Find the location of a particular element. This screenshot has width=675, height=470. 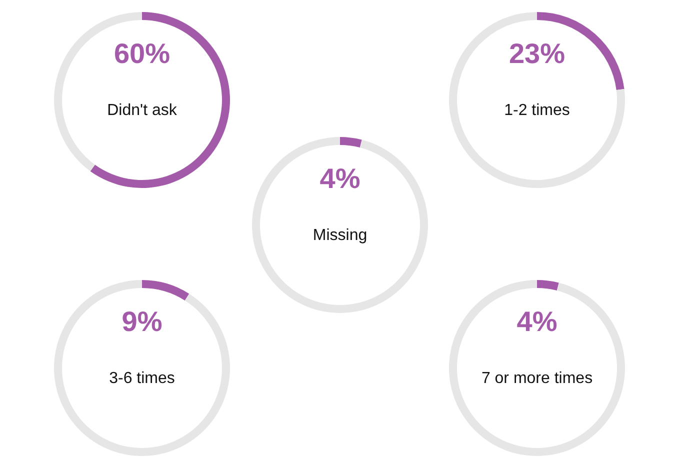

text: 1-2 times is located at coordinates (537, 110).